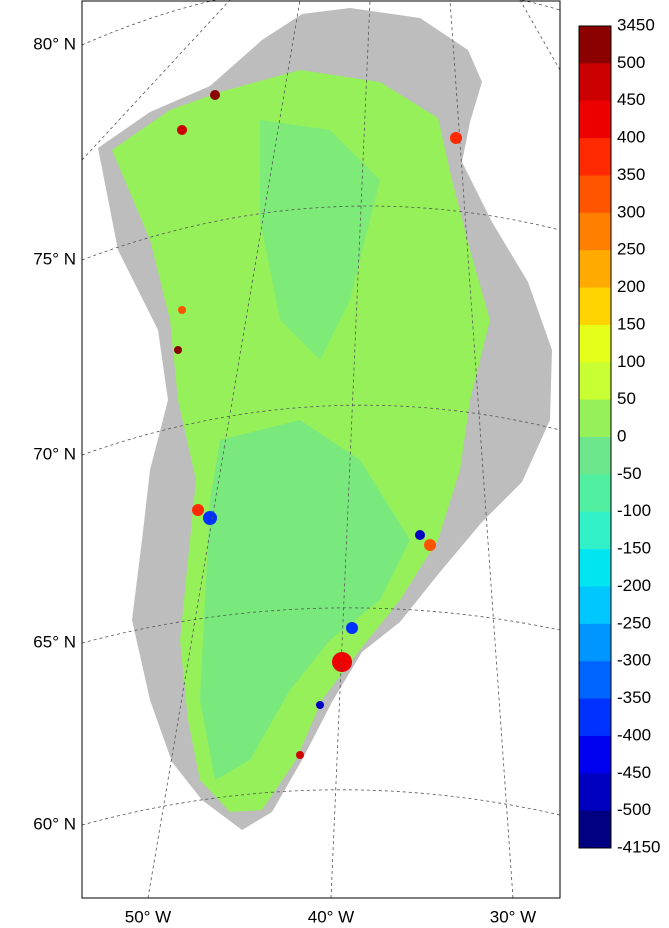 The width and height of the screenshot is (669, 928). What do you see at coordinates (631, 249) in the screenshot?
I see `colorbar-label: 250` at bounding box center [631, 249].